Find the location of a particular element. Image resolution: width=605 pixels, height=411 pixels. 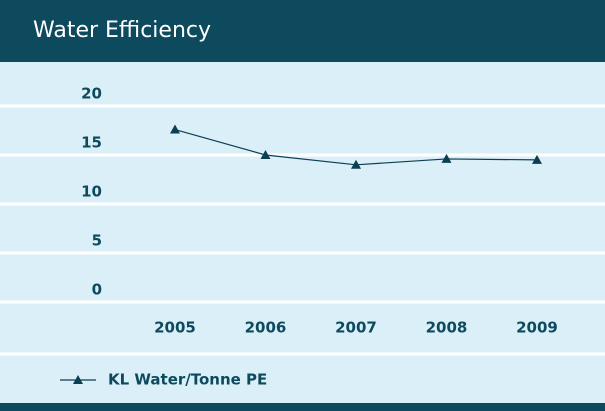

x-tick-label: 2008 is located at coordinates (447, 328).